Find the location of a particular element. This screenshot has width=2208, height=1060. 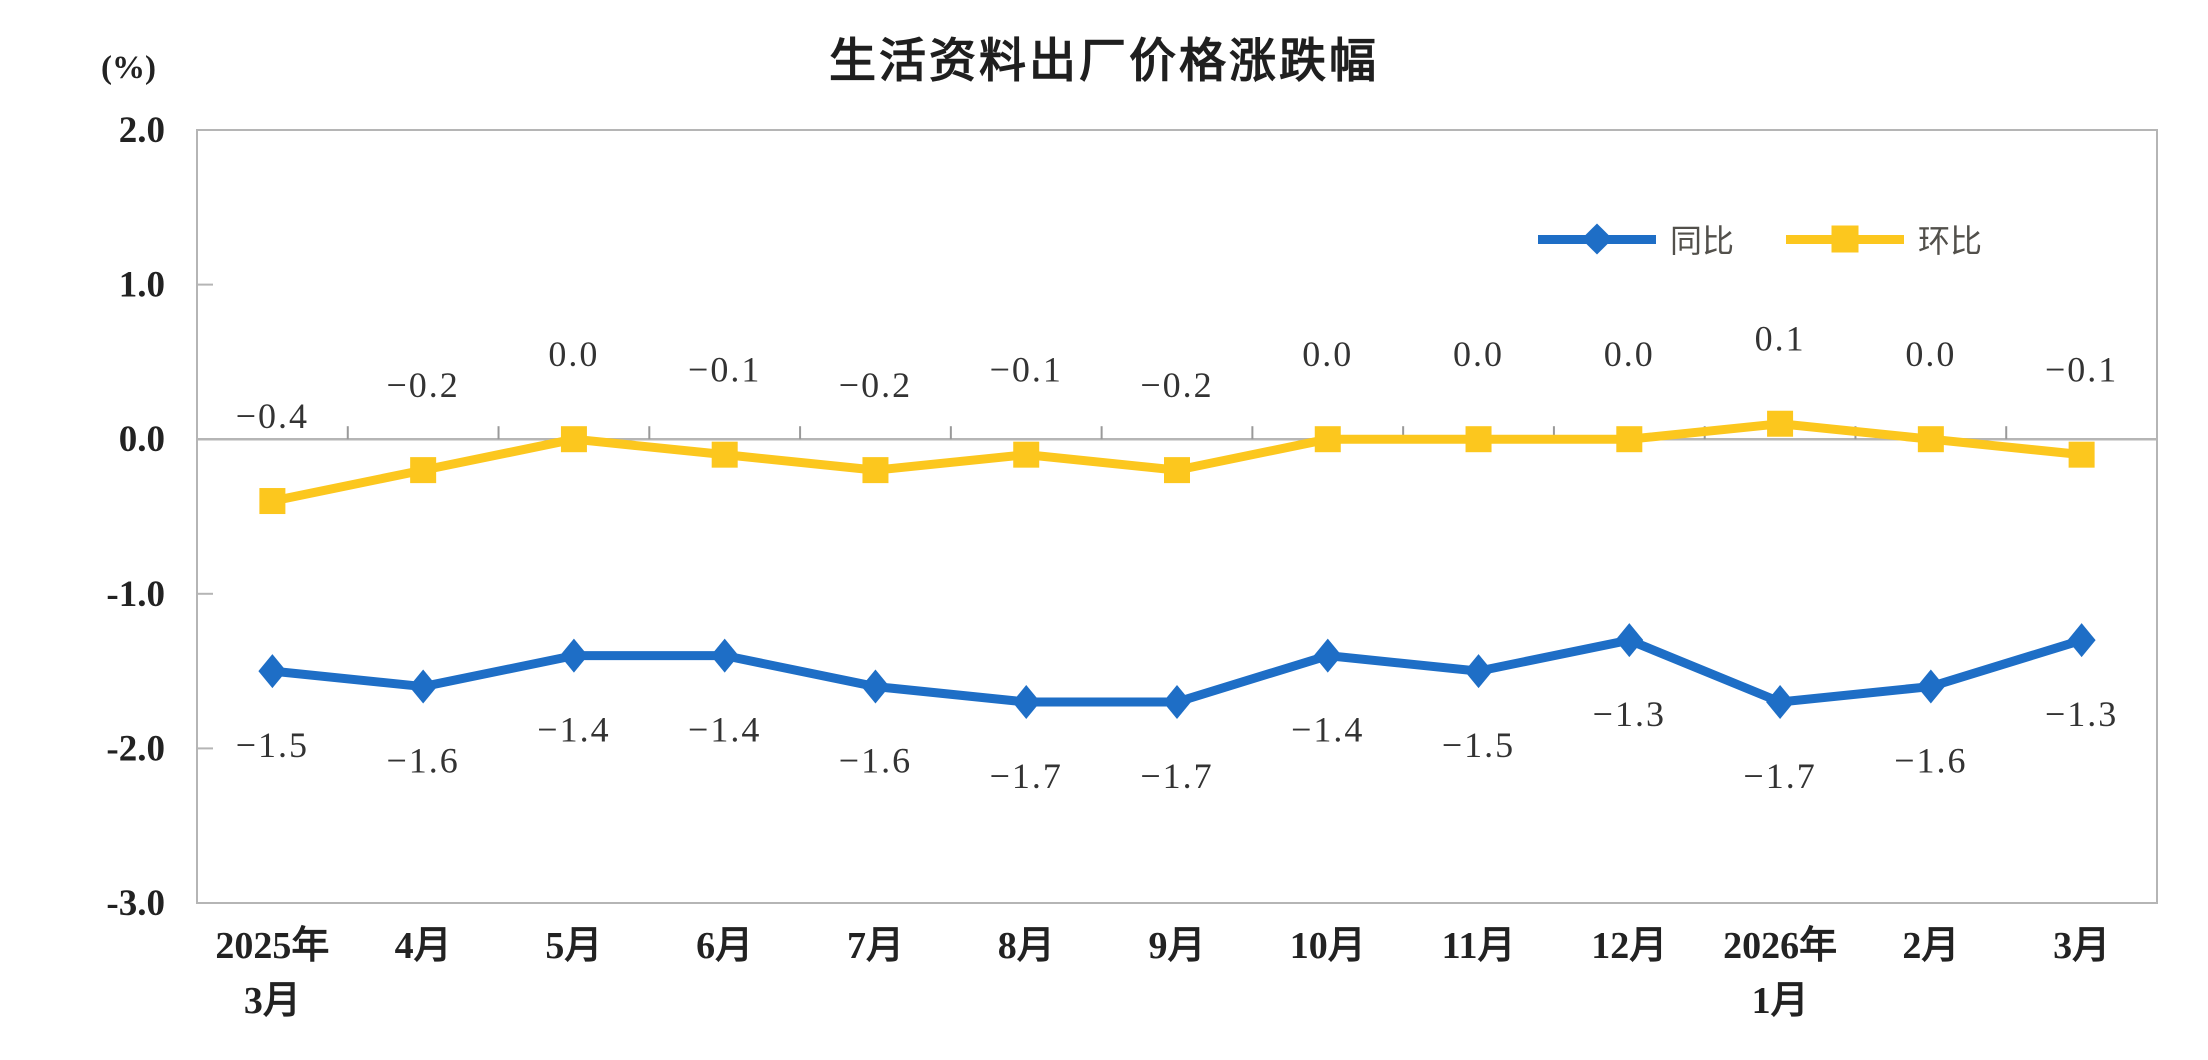

y-tick-label: -3.0 is located at coordinates (135, 903).